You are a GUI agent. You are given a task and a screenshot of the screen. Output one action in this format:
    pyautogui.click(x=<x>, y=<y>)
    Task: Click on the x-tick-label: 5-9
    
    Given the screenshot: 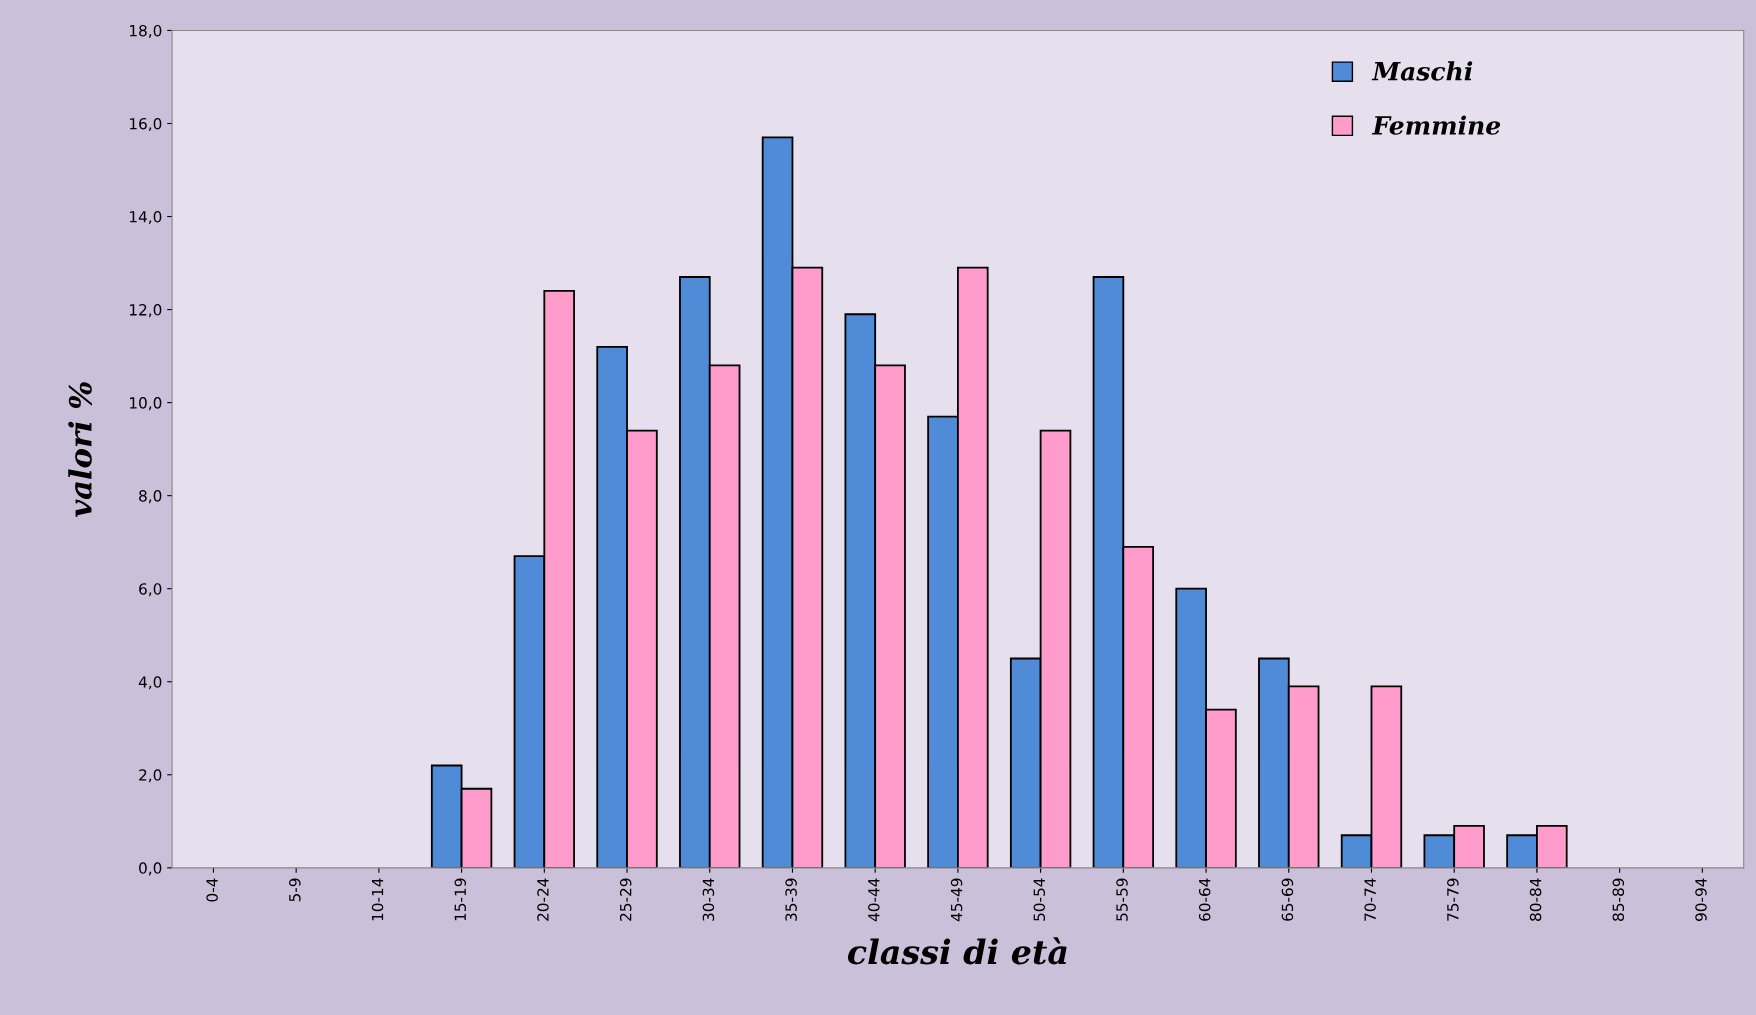 What is the action you would take?
    pyautogui.click(x=295, y=890)
    